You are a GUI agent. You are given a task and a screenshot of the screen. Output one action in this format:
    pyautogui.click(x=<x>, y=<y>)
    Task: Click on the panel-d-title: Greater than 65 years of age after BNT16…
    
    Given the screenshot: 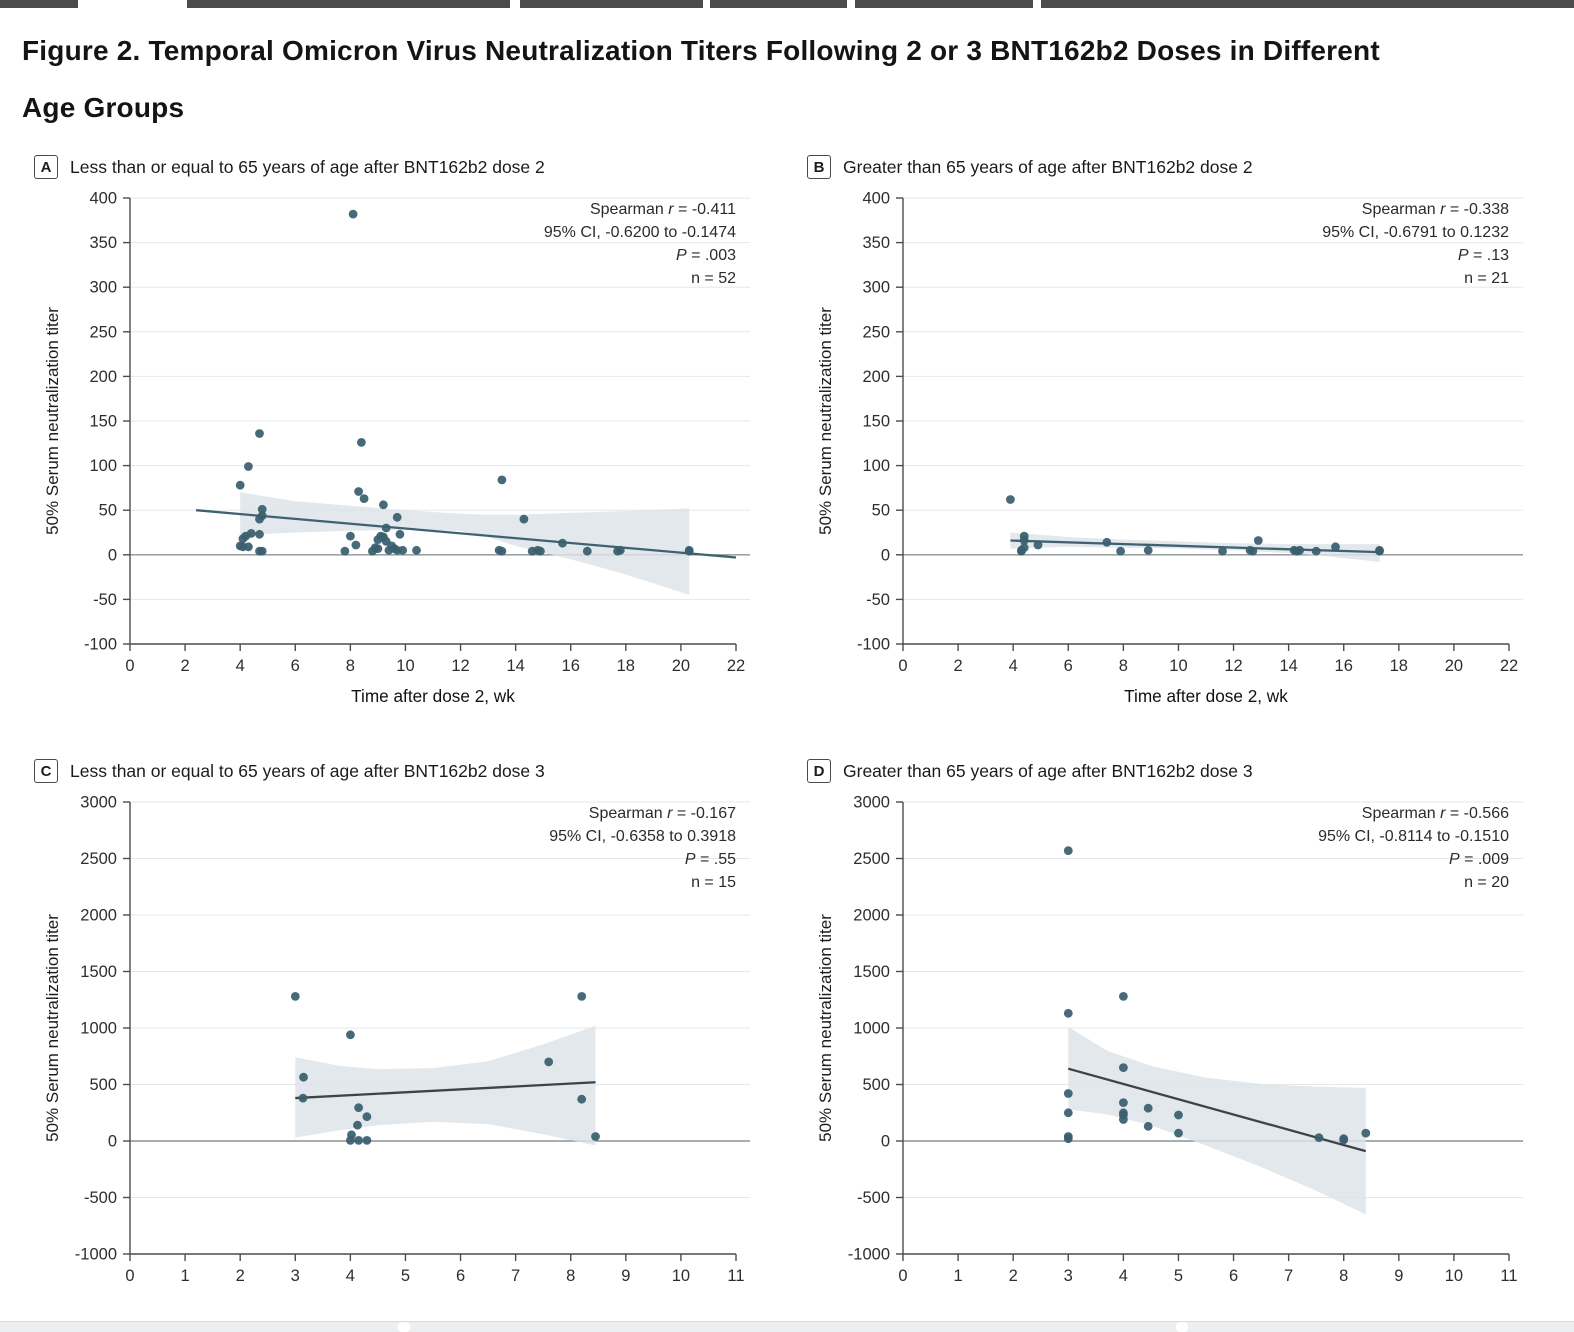 What is the action you would take?
    pyautogui.click(x=1048, y=770)
    